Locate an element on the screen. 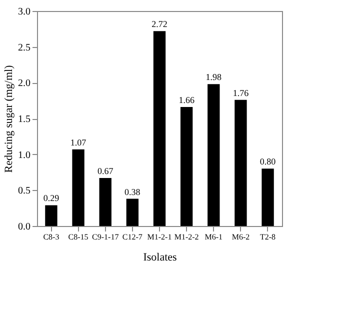 This screenshot has width=344, height=320. y-axis-title: Reducing sugar (mg/ml) is located at coordinates (9, 118).